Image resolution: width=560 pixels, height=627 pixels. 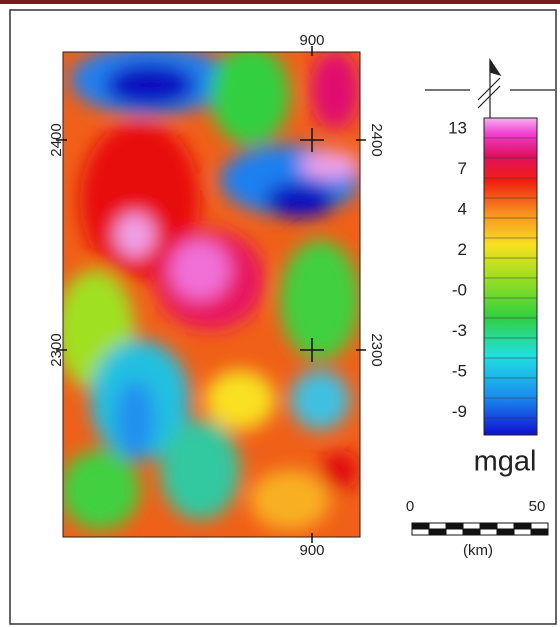 What do you see at coordinates (459, 289) in the screenshot?
I see `colorbar-label: -0` at bounding box center [459, 289].